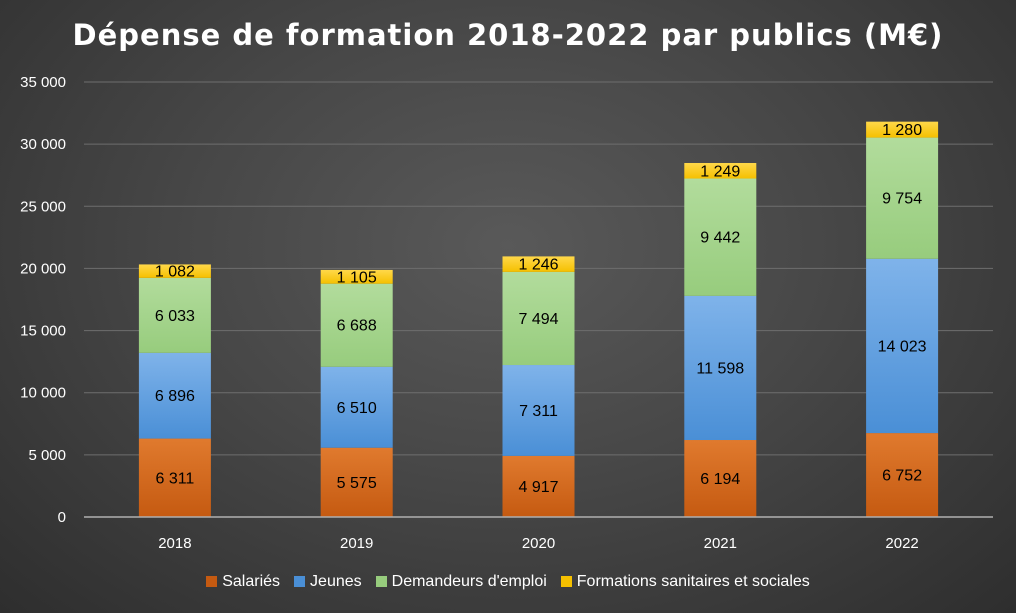 Image resolution: width=1016 pixels, height=613 pixels. I want to click on y-tick-label: 10 000, so click(43, 393).